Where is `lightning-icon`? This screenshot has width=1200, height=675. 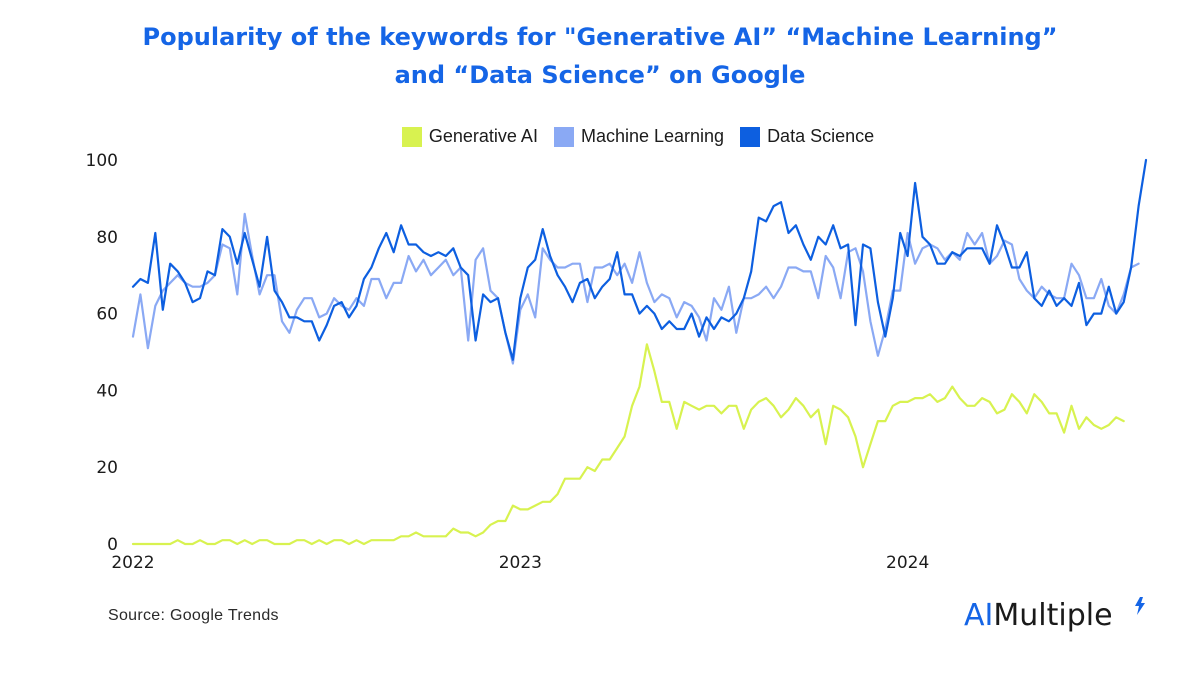
lightning-icon is located at coordinates (1140, 606).